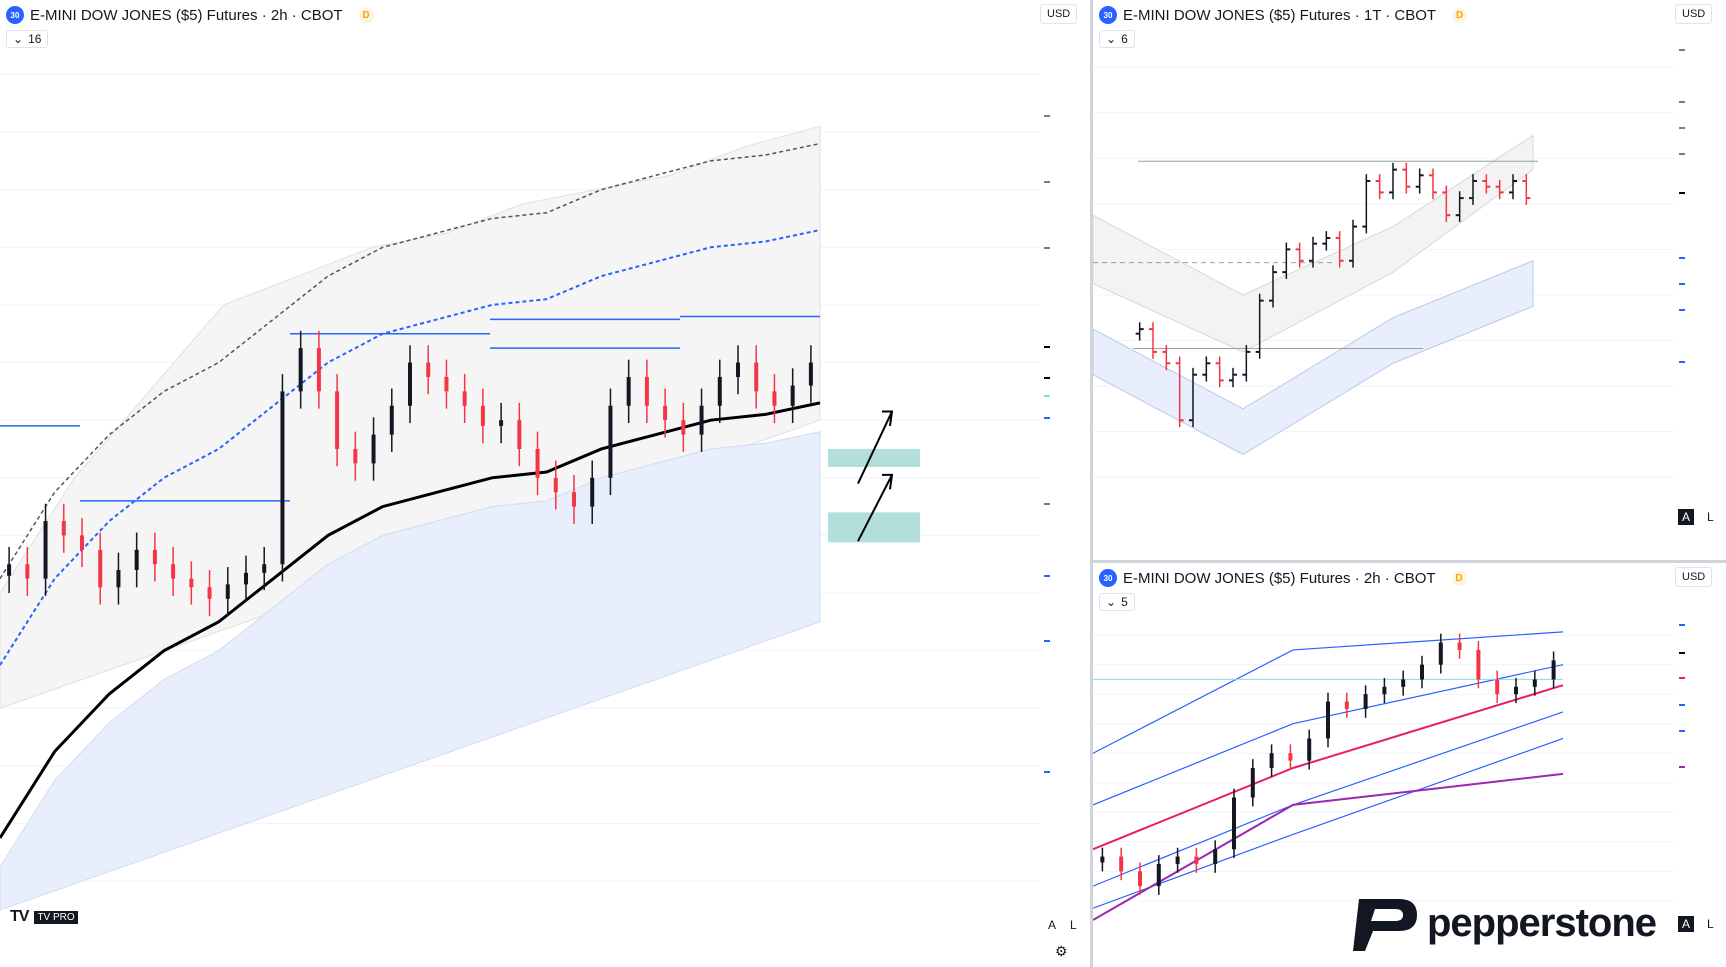 The image size is (1726, 967). I want to click on indicators-toggle: ⌄ 5, so click(1117, 602).